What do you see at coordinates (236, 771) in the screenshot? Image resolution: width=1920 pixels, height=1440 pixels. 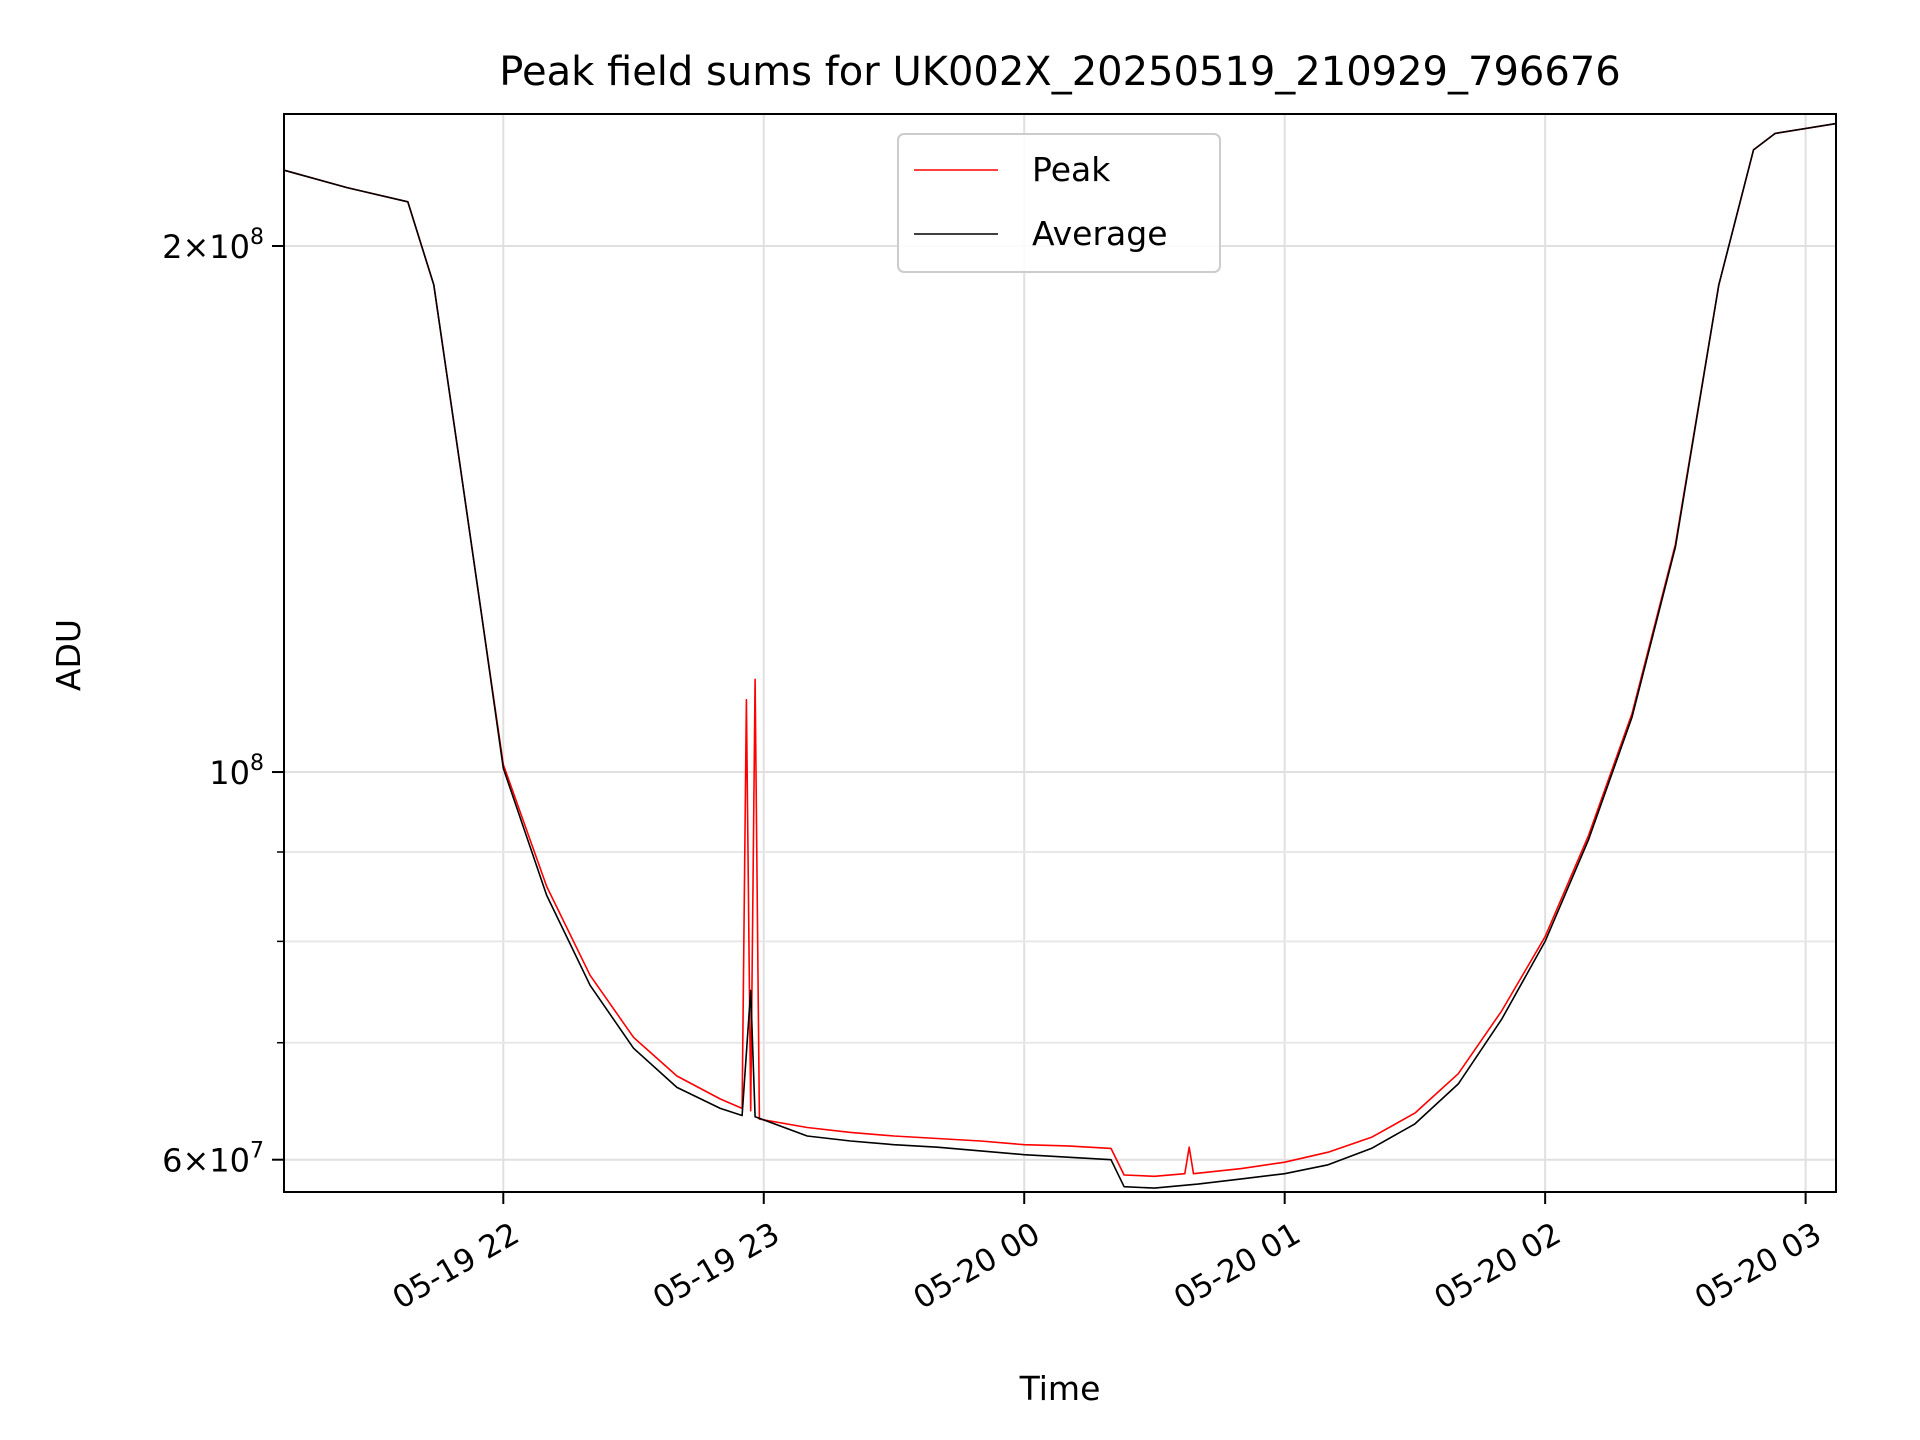 I see `y-tick-label: 108` at bounding box center [236, 771].